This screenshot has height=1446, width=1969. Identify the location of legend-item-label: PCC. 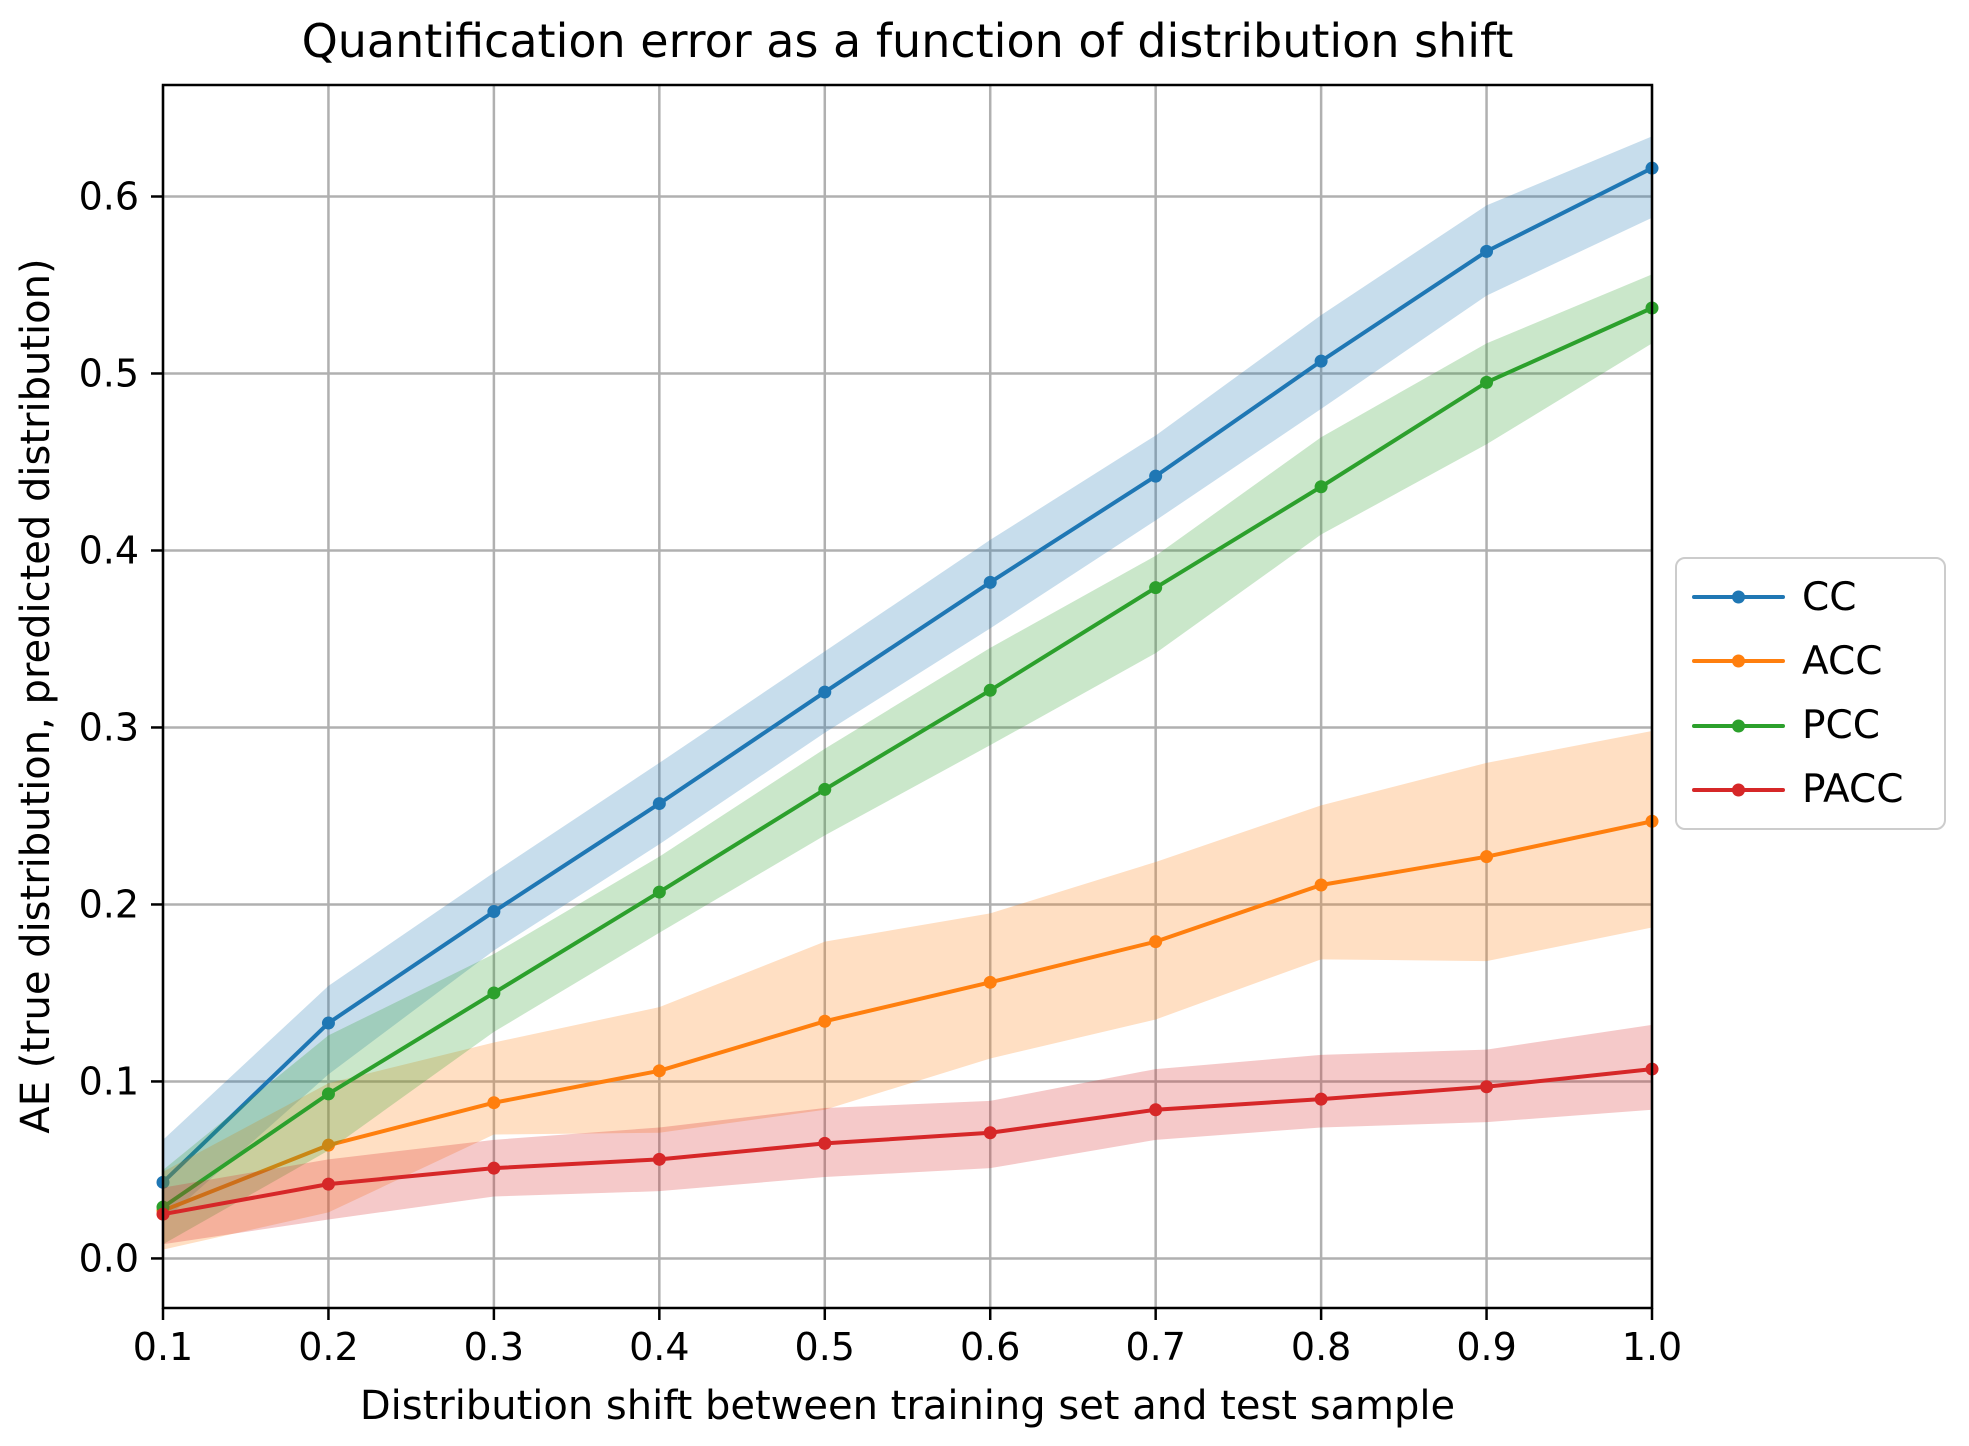
(1841, 726).